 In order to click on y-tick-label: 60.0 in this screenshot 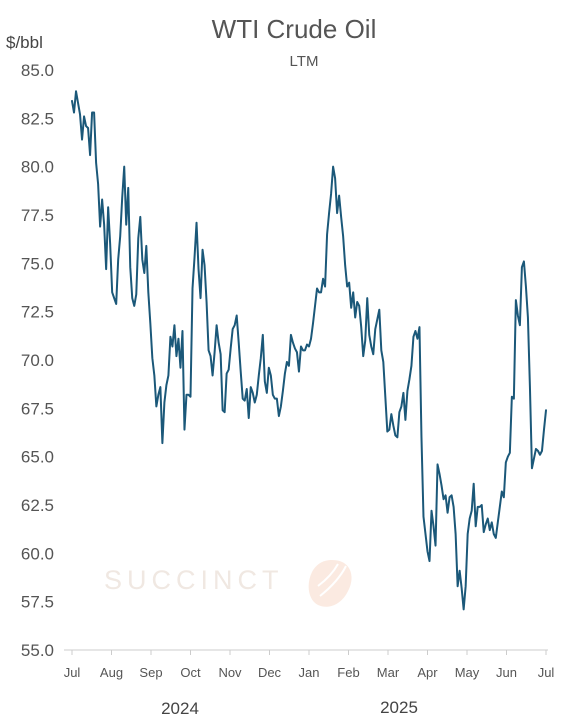, I will do `click(37, 553)`.